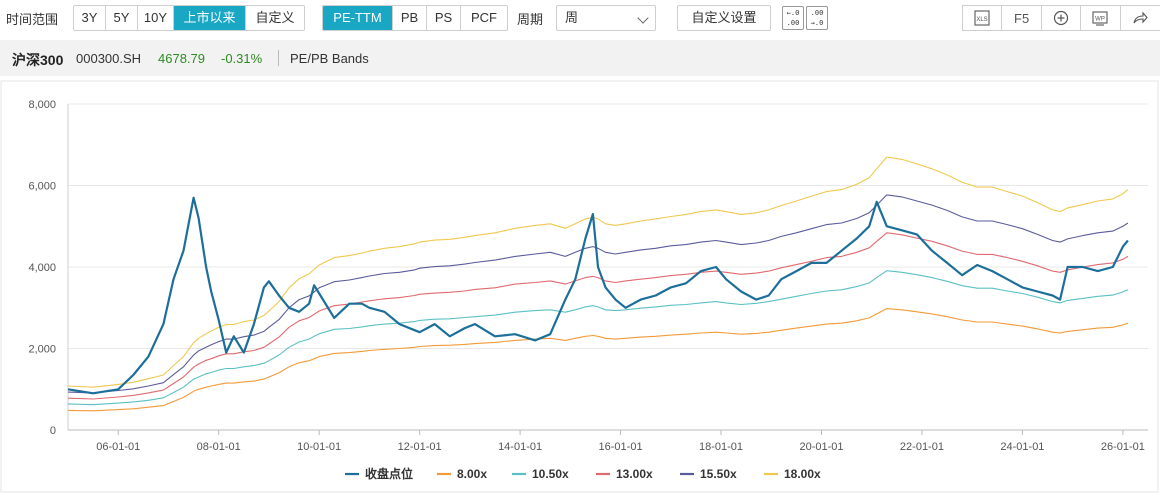 Image resolution: width=1160 pixels, height=494 pixels. I want to click on metric-pe-ttm-button: PE-TTM, so click(358, 18).